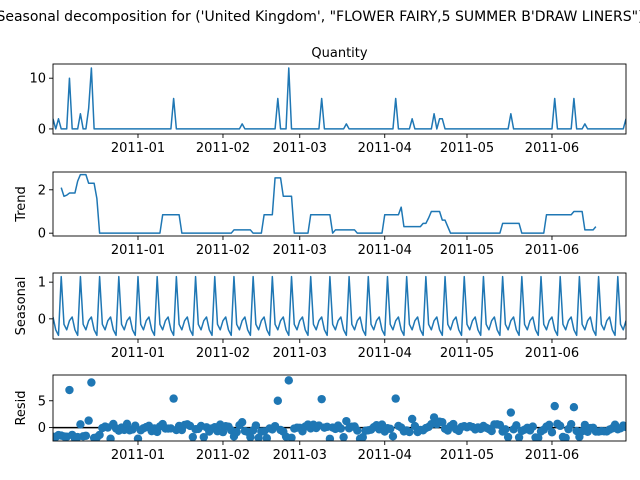 The width and height of the screenshot is (640, 480). What do you see at coordinates (21, 204) in the screenshot?
I see `y-axis-label: Trend` at bounding box center [21, 204].